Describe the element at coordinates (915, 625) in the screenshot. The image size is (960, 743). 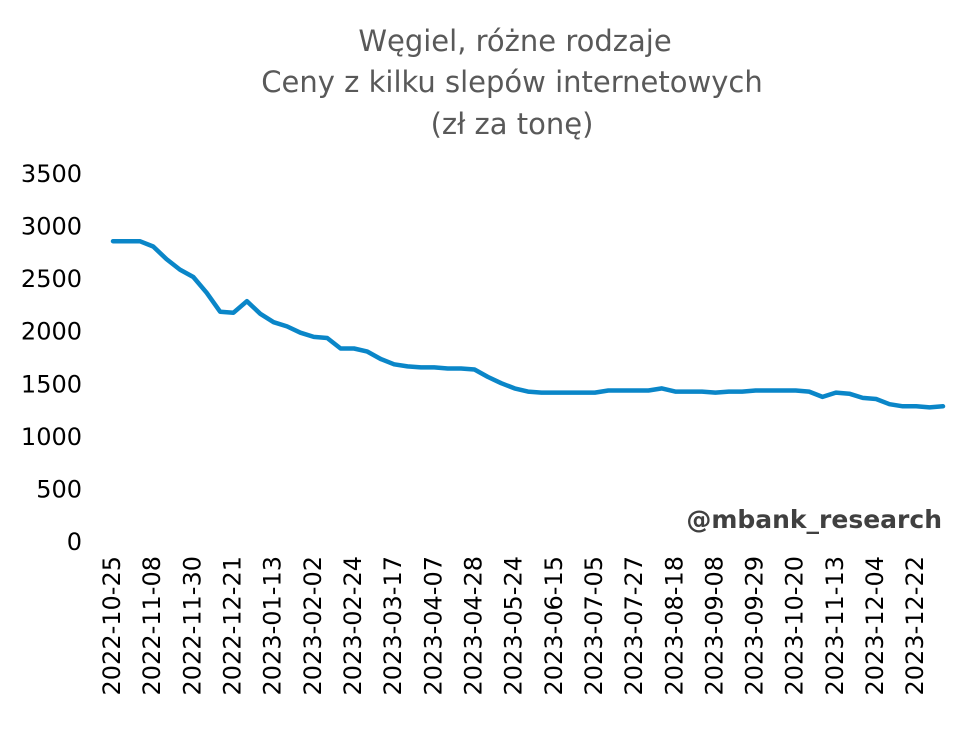
I see `x-tick-label: 2023-12-22` at that location.